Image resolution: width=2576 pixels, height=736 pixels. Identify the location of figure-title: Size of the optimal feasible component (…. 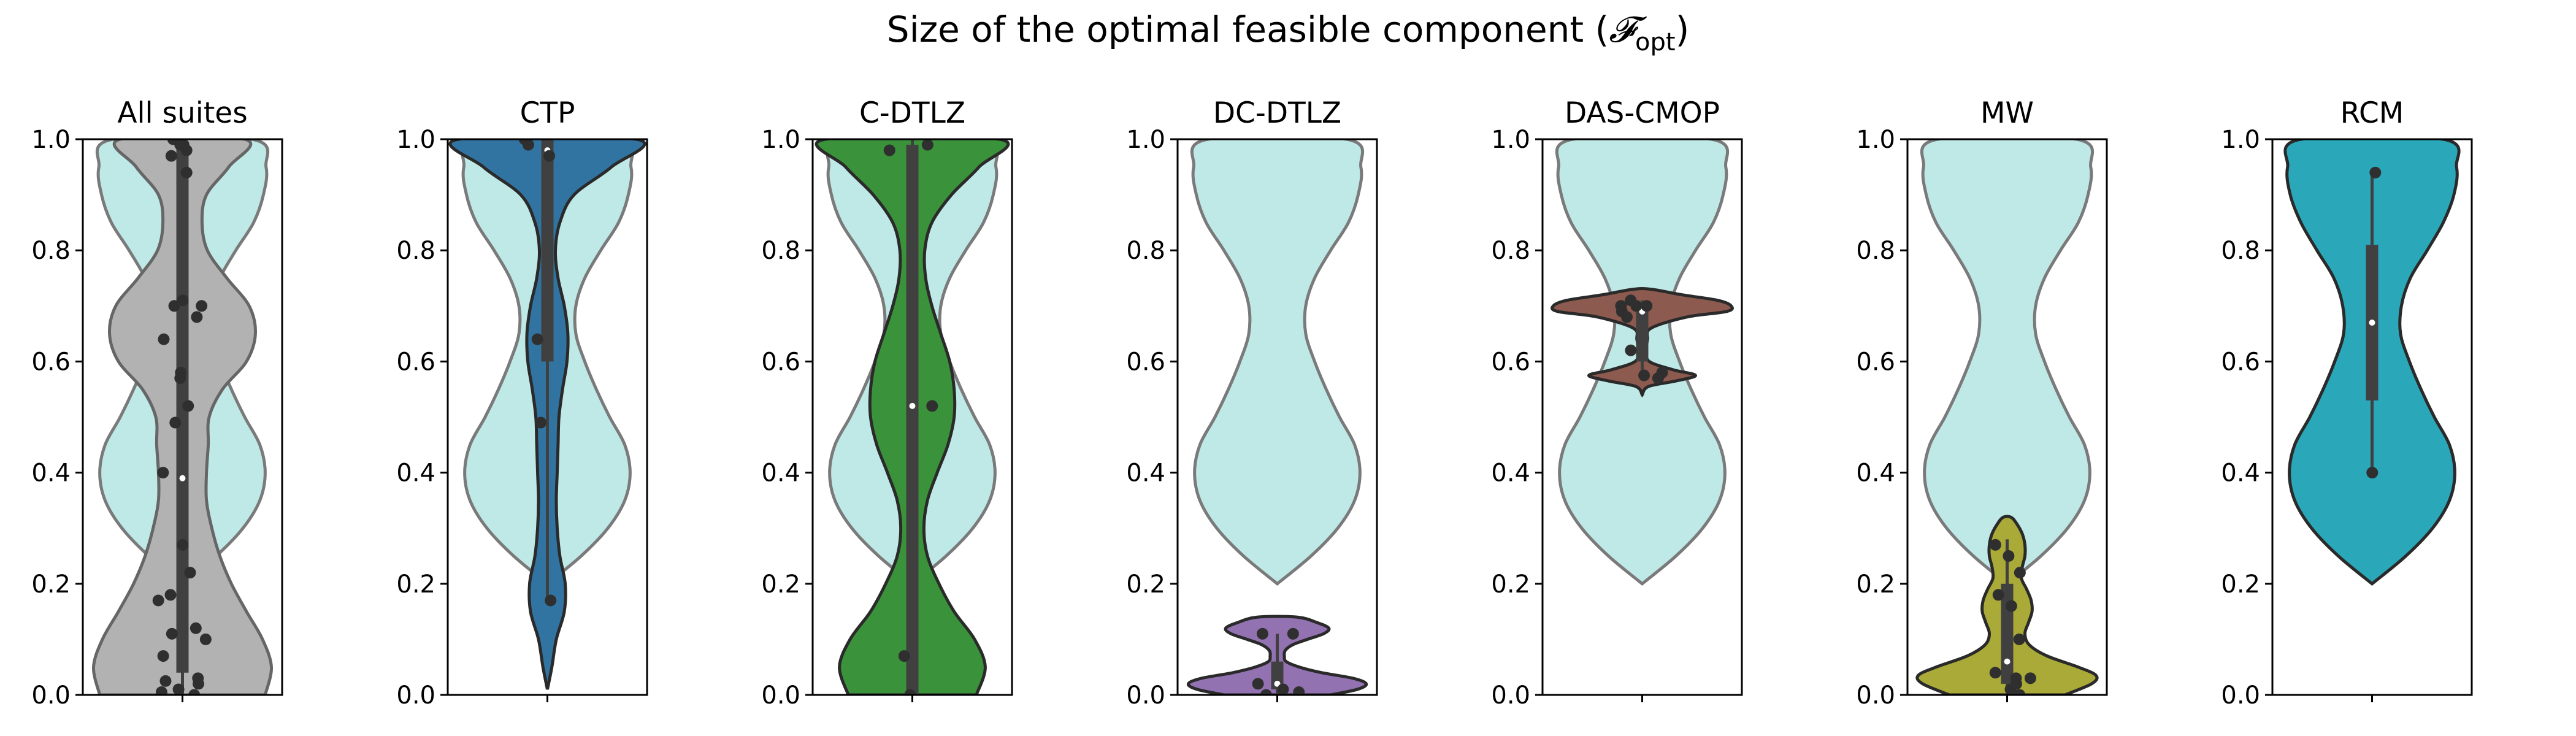
(1288, 32).